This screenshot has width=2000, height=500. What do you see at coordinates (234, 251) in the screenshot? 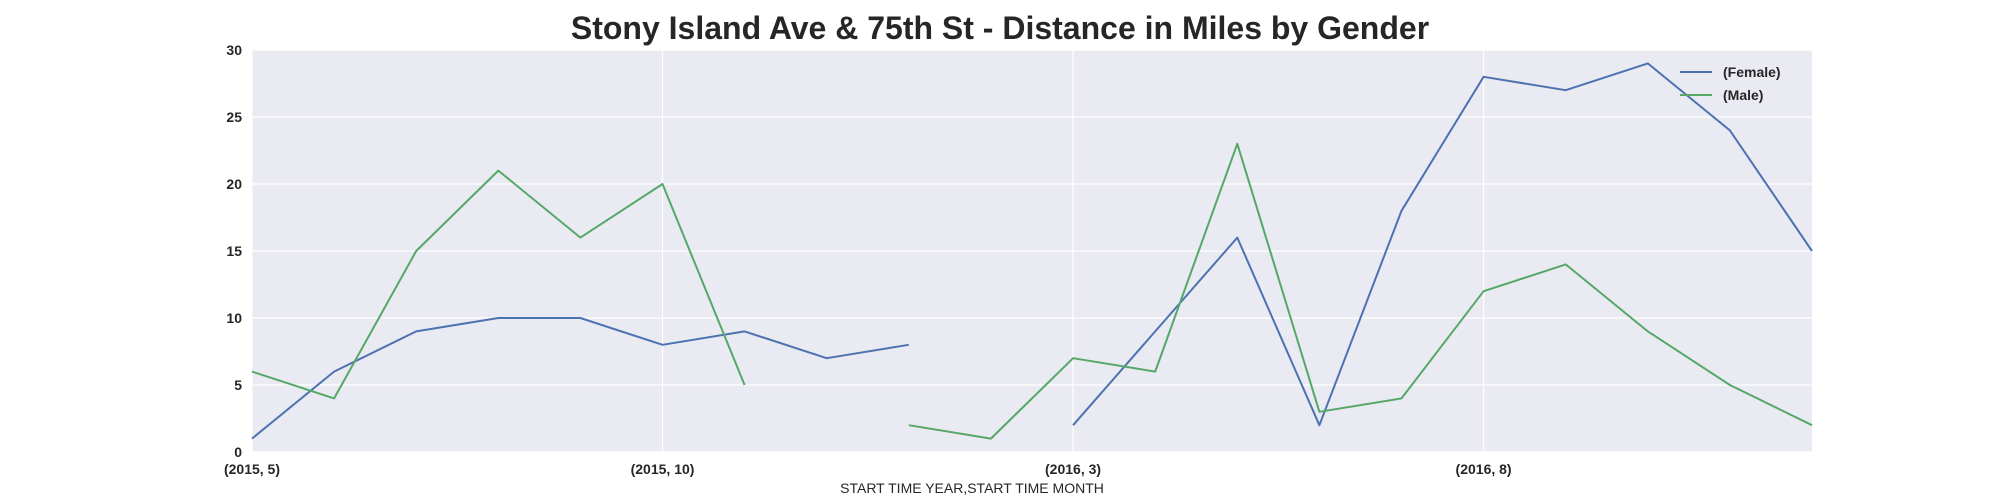
I see `y-tick-label: 15` at bounding box center [234, 251].